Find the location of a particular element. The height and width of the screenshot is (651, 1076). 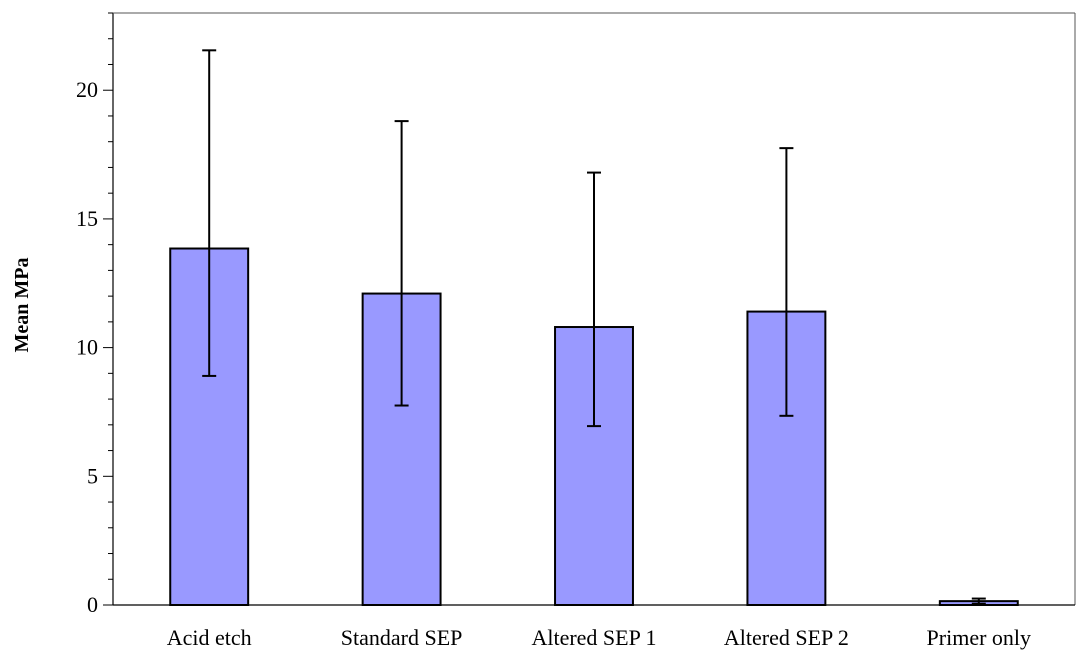

y-axis-title: Mean MPa is located at coordinates (22, 305).